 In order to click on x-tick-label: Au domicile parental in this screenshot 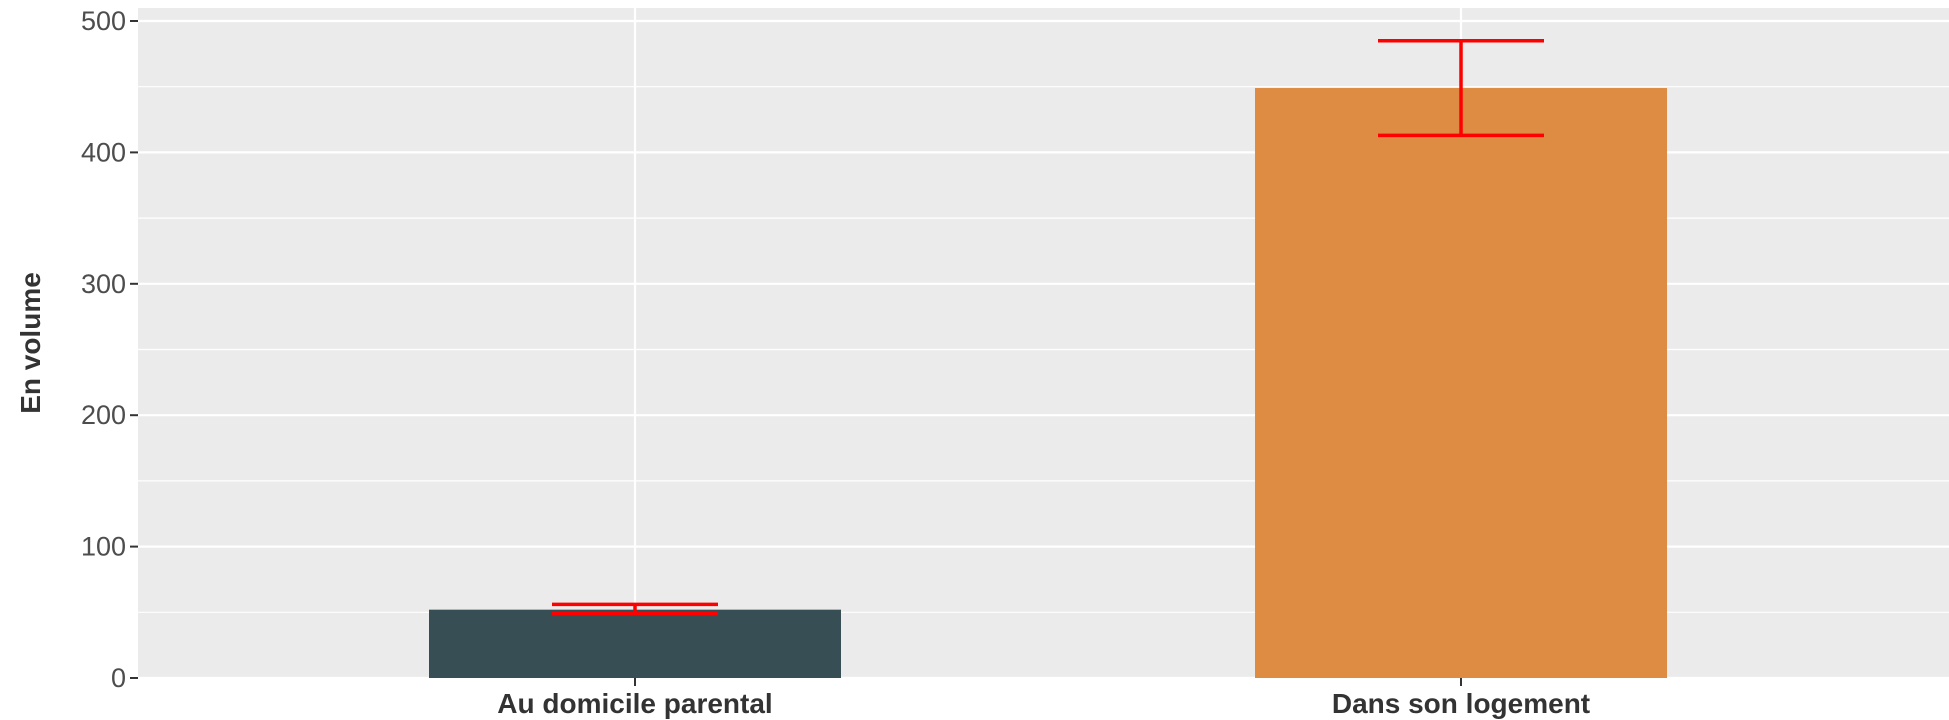, I will do `click(634, 703)`.